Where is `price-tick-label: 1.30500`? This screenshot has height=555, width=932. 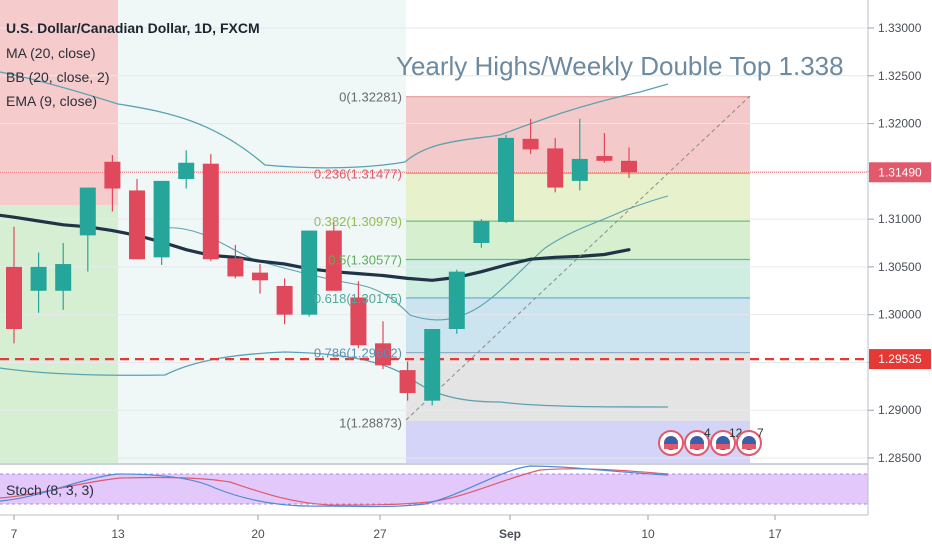
price-tick-label: 1.30500 is located at coordinates (900, 267).